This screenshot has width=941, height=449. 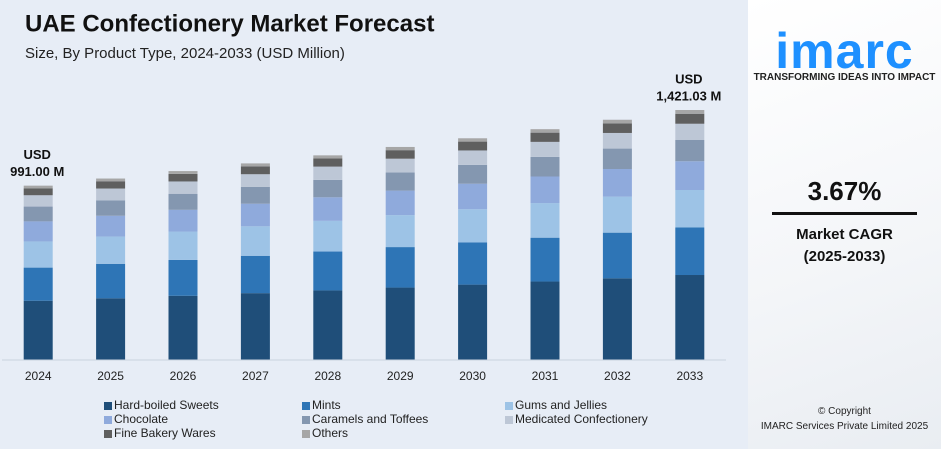 I want to click on total-label: 1,421.03 M, so click(x=688, y=95).